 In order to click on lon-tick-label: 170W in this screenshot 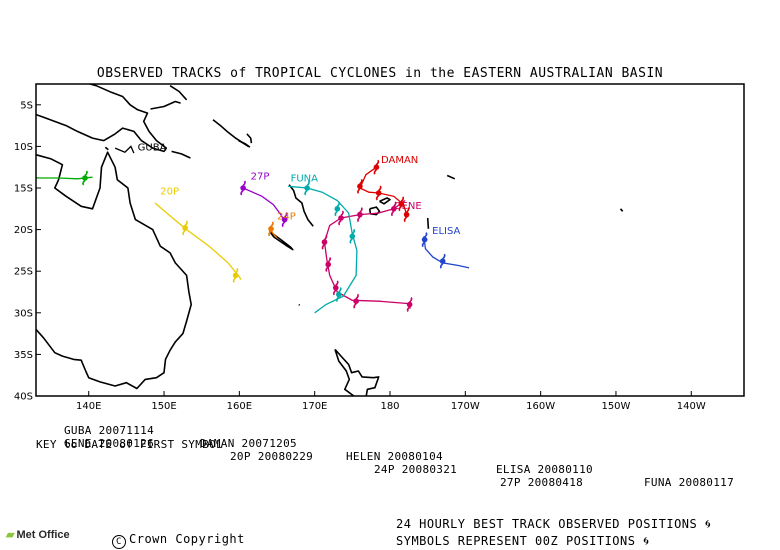, I will do `click(465, 406)`.